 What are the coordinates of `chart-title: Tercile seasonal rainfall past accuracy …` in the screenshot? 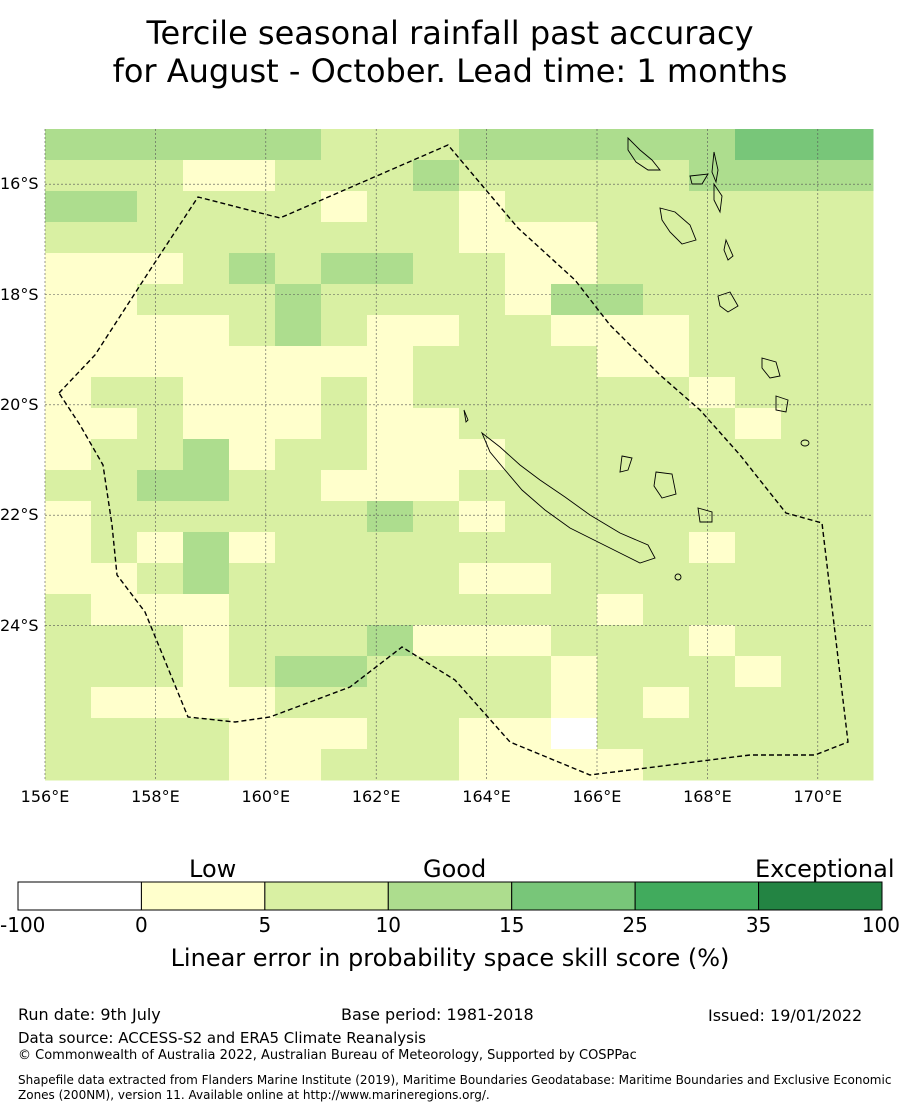 It's located at (450, 52).